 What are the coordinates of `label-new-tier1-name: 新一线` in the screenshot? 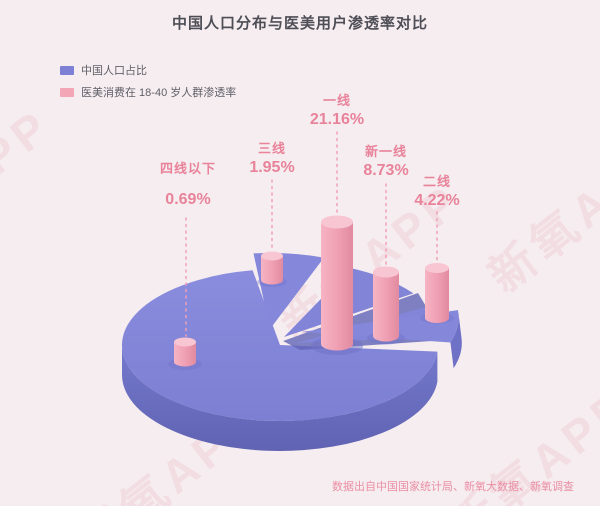 It's located at (385, 151).